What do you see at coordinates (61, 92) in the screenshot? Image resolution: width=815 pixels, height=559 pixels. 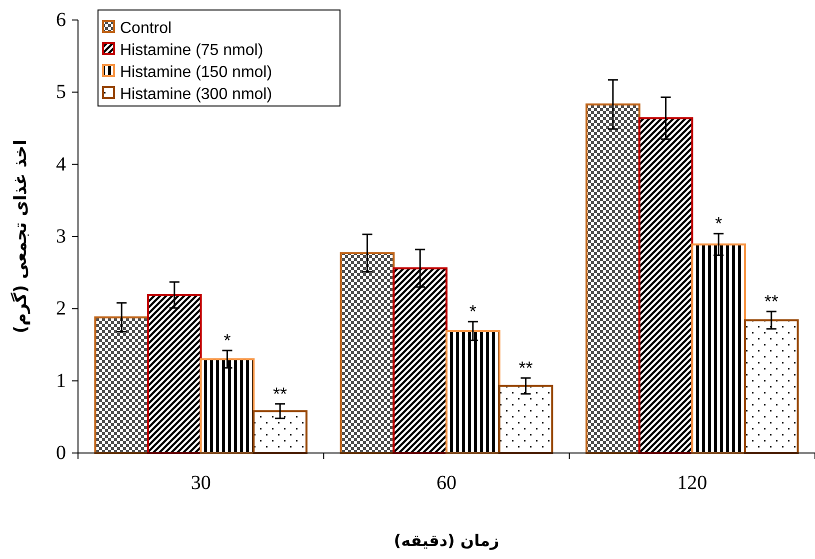 I see `y-tick-label: 5` at bounding box center [61, 92].